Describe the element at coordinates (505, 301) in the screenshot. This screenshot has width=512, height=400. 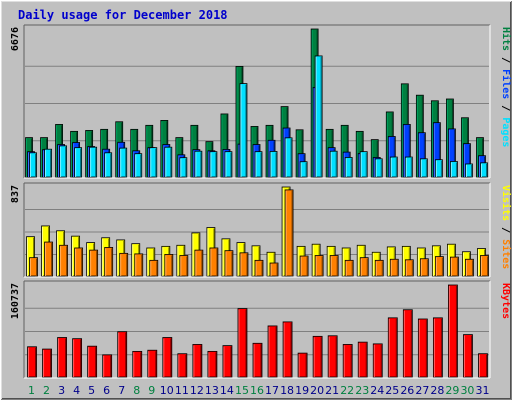
I see `legend-item: KBytes` at that location.